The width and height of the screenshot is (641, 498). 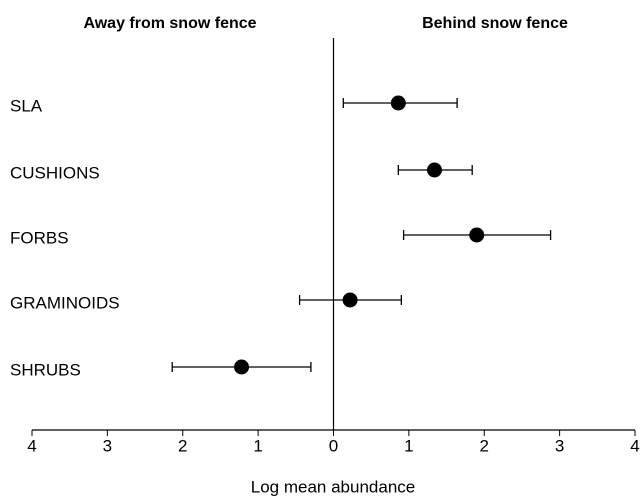 I want to click on category-label: SHRUBS, so click(x=45, y=369).